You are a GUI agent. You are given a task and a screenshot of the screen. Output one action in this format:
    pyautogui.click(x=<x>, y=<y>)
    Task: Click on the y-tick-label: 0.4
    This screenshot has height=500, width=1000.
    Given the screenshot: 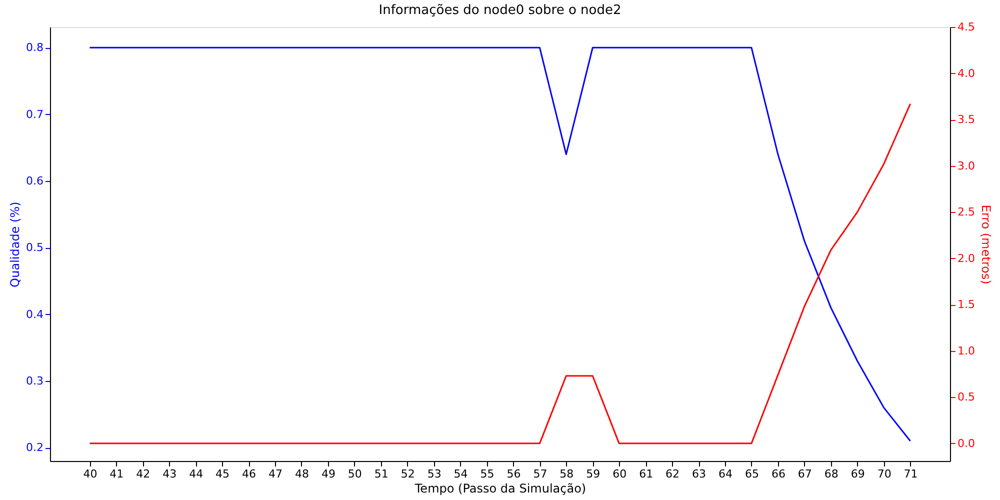 What is the action you would take?
    pyautogui.click(x=35, y=314)
    